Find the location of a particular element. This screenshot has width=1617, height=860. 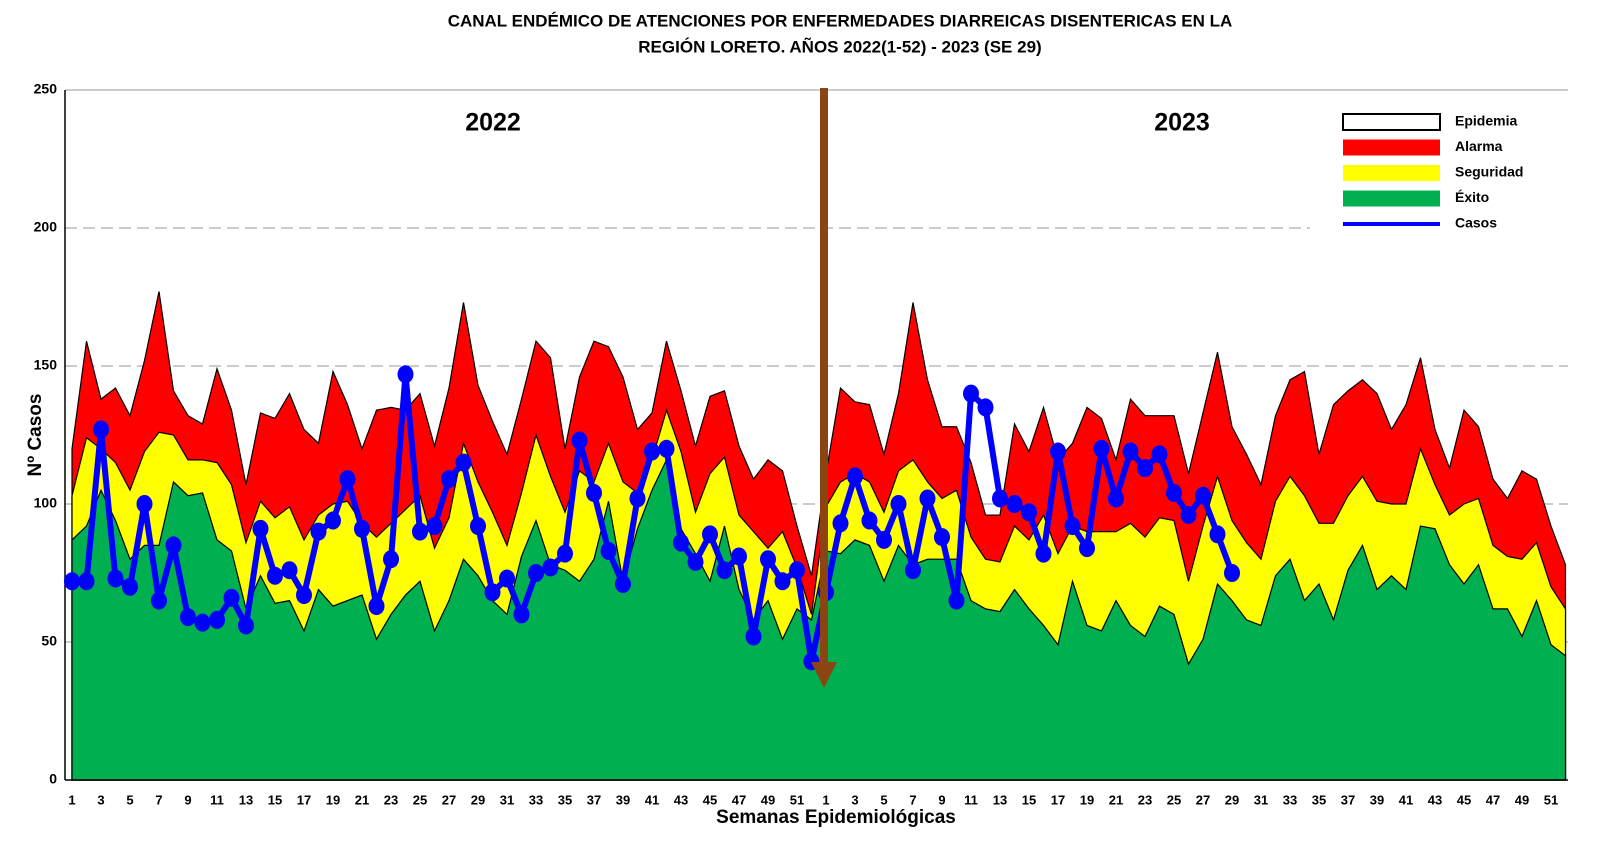

x-tick-label: 35 is located at coordinates (565, 799).